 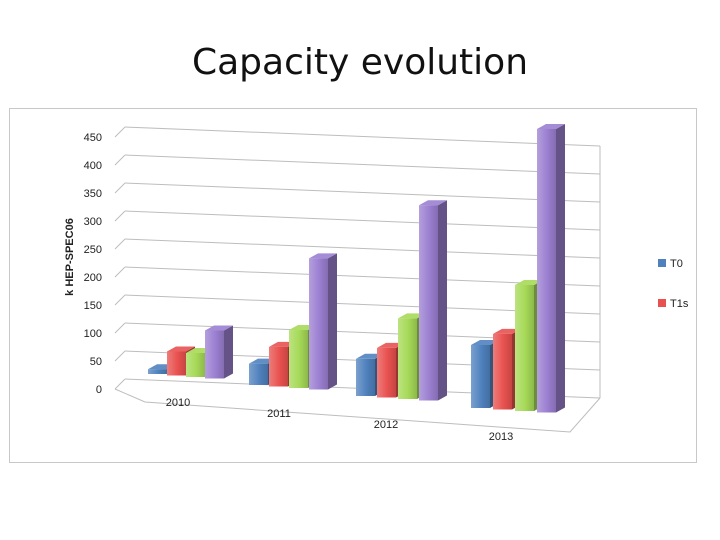 What do you see at coordinates (360, 62) in the screenshot?
I see `slide-title: Capacity evolution` at bounding box center [360, 62].